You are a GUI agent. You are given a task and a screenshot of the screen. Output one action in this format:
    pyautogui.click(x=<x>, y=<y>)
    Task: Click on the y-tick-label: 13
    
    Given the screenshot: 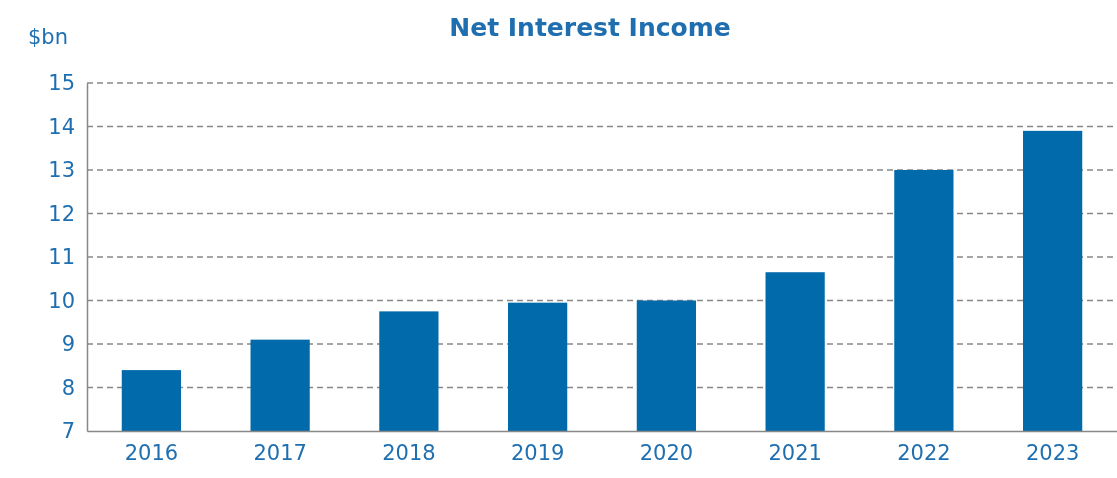 What is the action you would take?
    pyautogui.click(x=61, y=170)
    